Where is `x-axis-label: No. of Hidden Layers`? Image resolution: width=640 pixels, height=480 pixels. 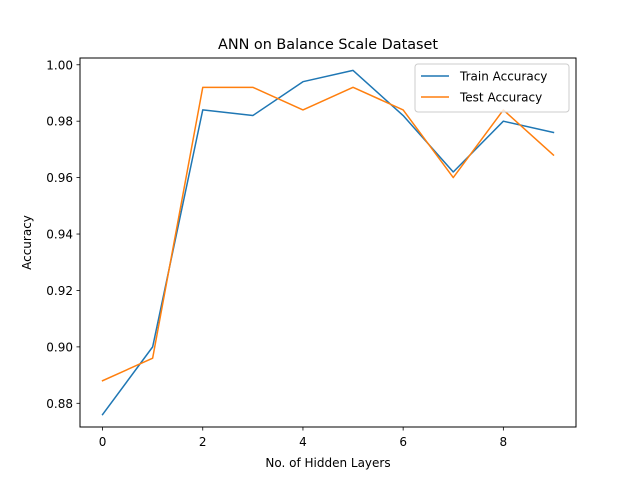
x-axis-label: No. of Hidden Layers is located at coordinates (327, 463).